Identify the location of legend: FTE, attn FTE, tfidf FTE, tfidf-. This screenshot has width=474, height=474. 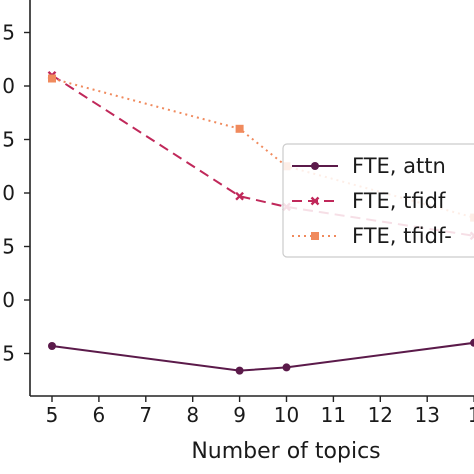
(378, 200).